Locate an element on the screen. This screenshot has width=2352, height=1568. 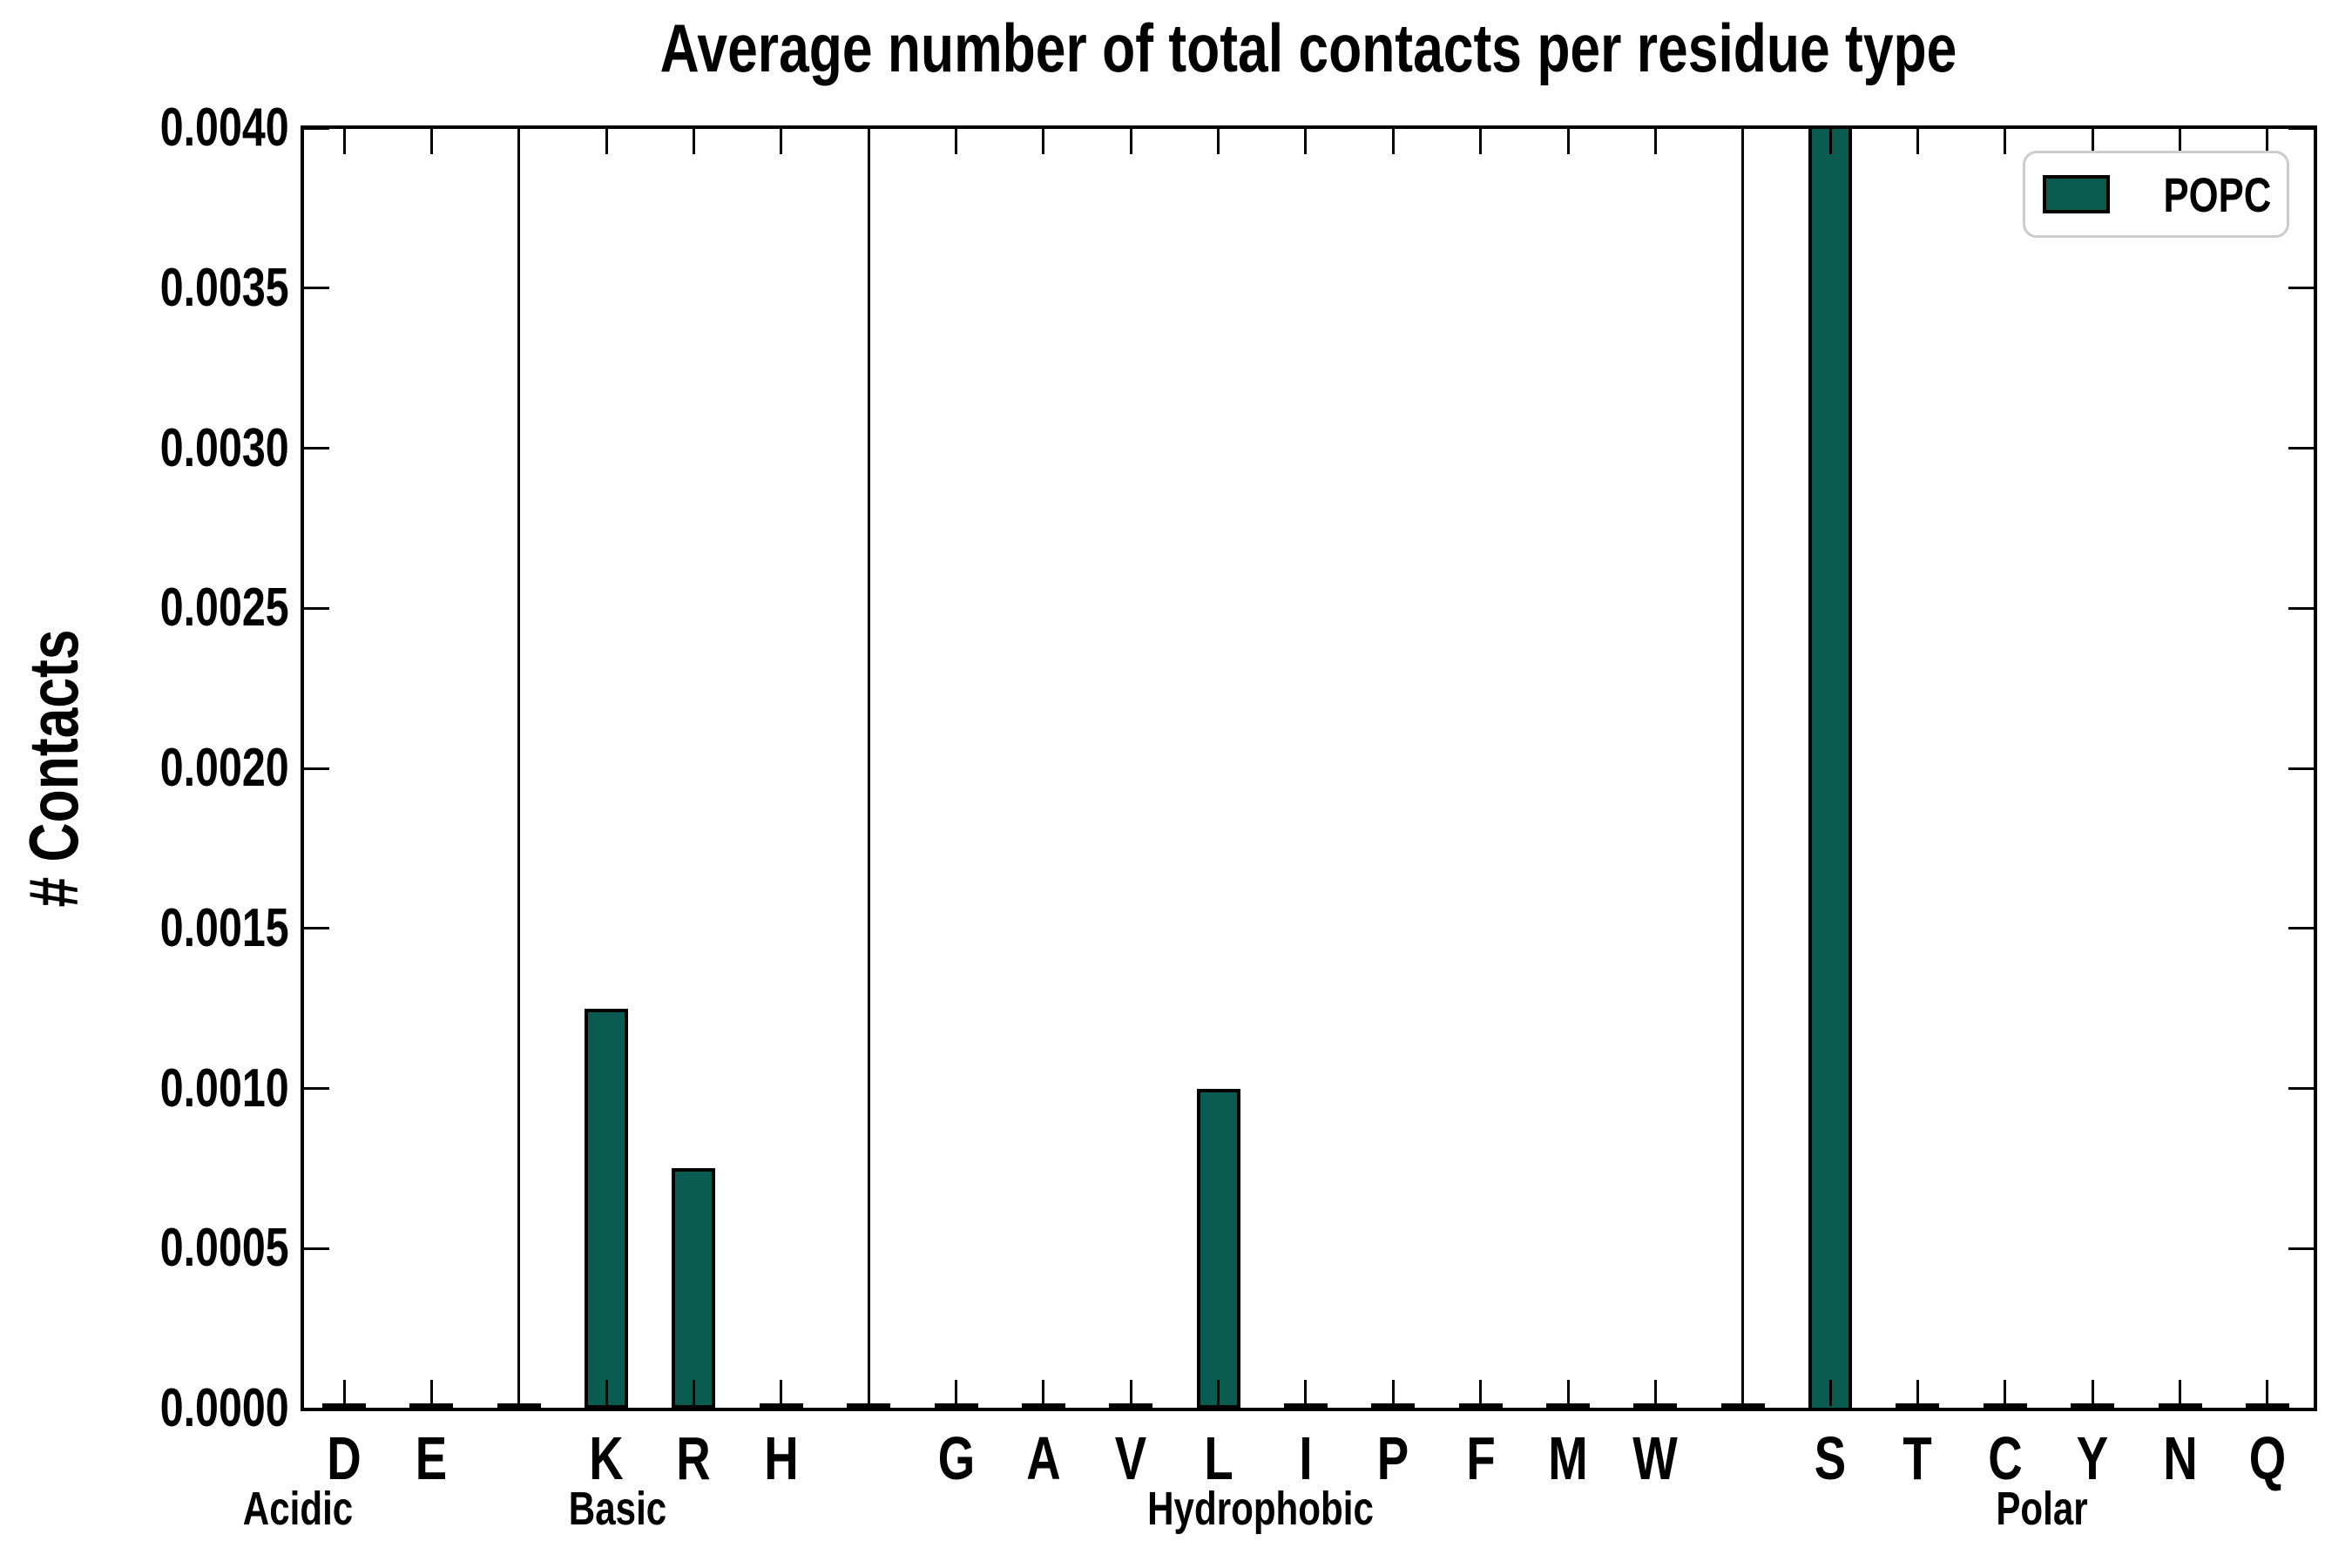
x-tick-V is located at coordinates (1130, 1393).